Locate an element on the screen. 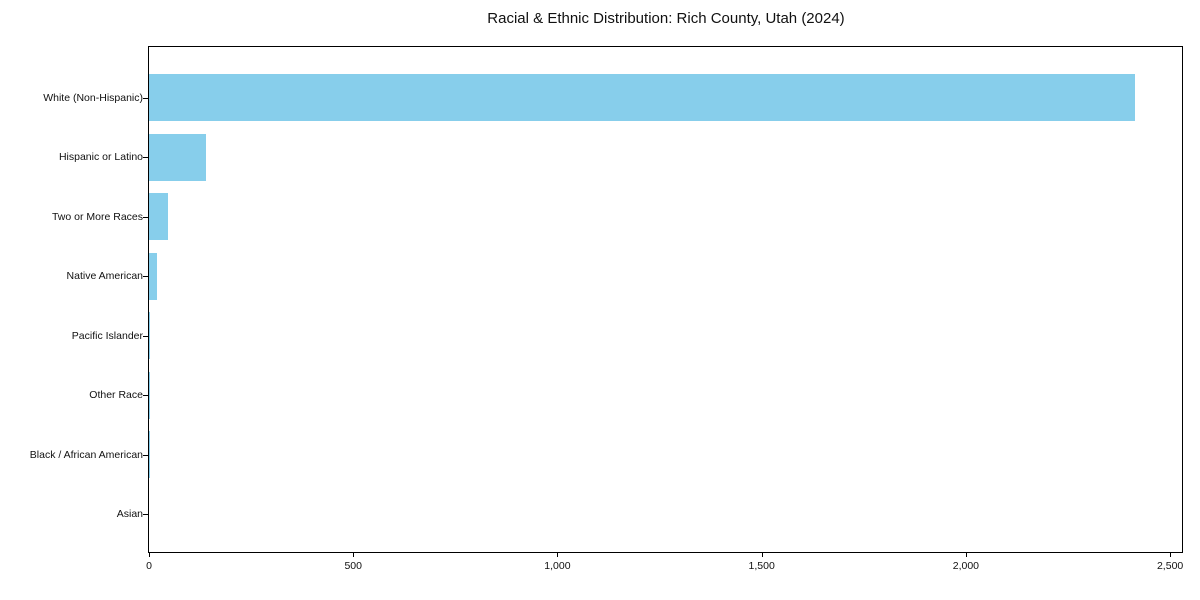 The image size is (1200, 600). bar-two-or-more-races is located at coordinates (159, 216).